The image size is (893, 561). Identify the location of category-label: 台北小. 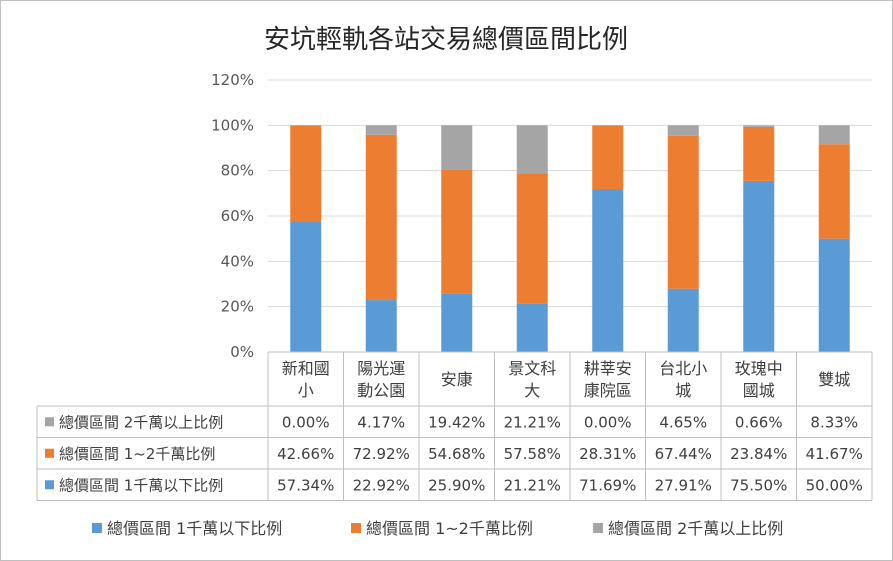
(683, 368).